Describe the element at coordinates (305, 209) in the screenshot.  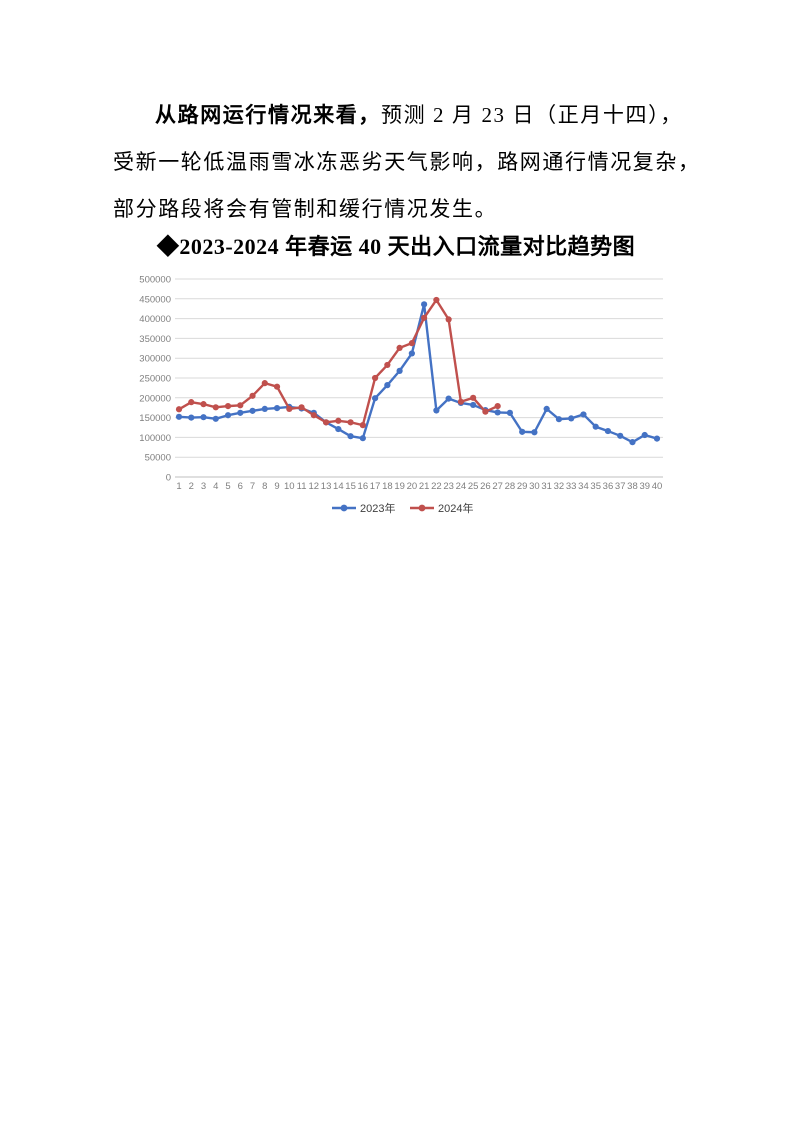
I see `paragraph-line-3: 部分路段将会有管制和缓行情况发生。` at that location.